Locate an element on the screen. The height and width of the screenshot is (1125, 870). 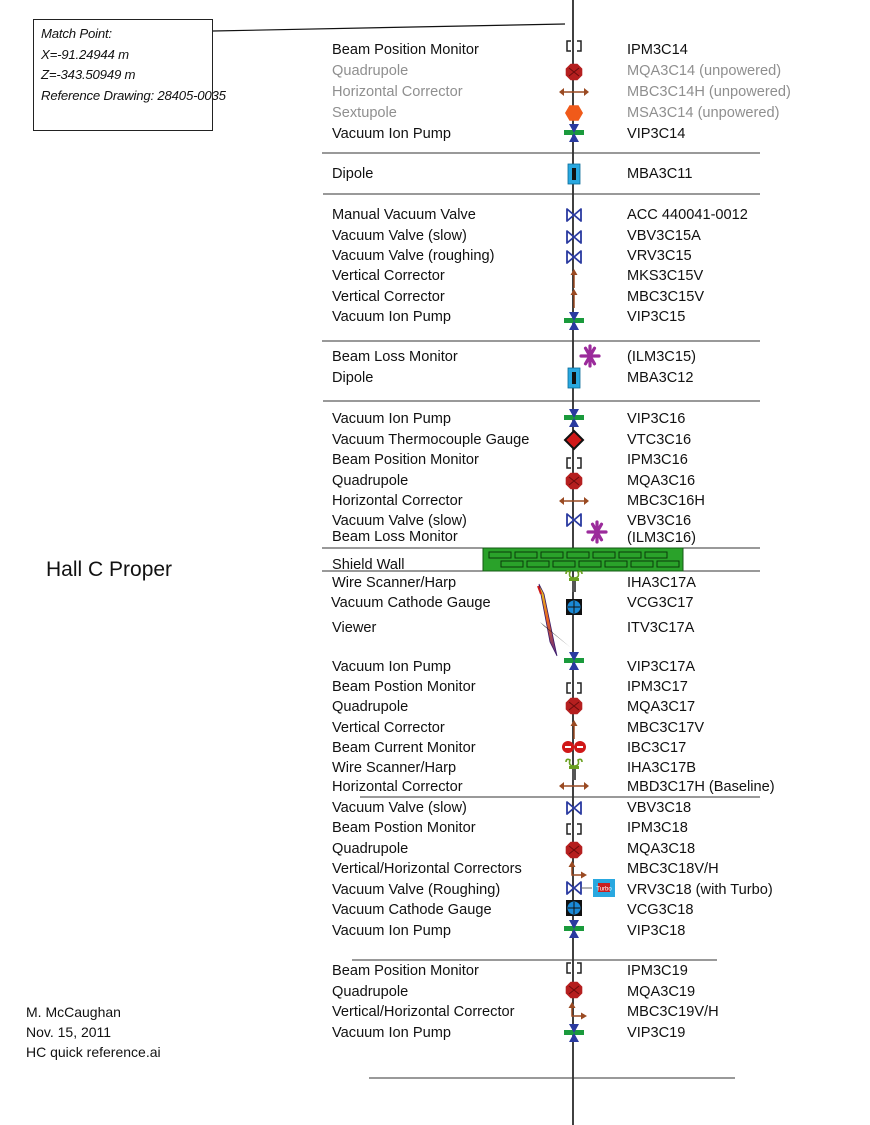
shield-wall is located at coordinates (583, 559).